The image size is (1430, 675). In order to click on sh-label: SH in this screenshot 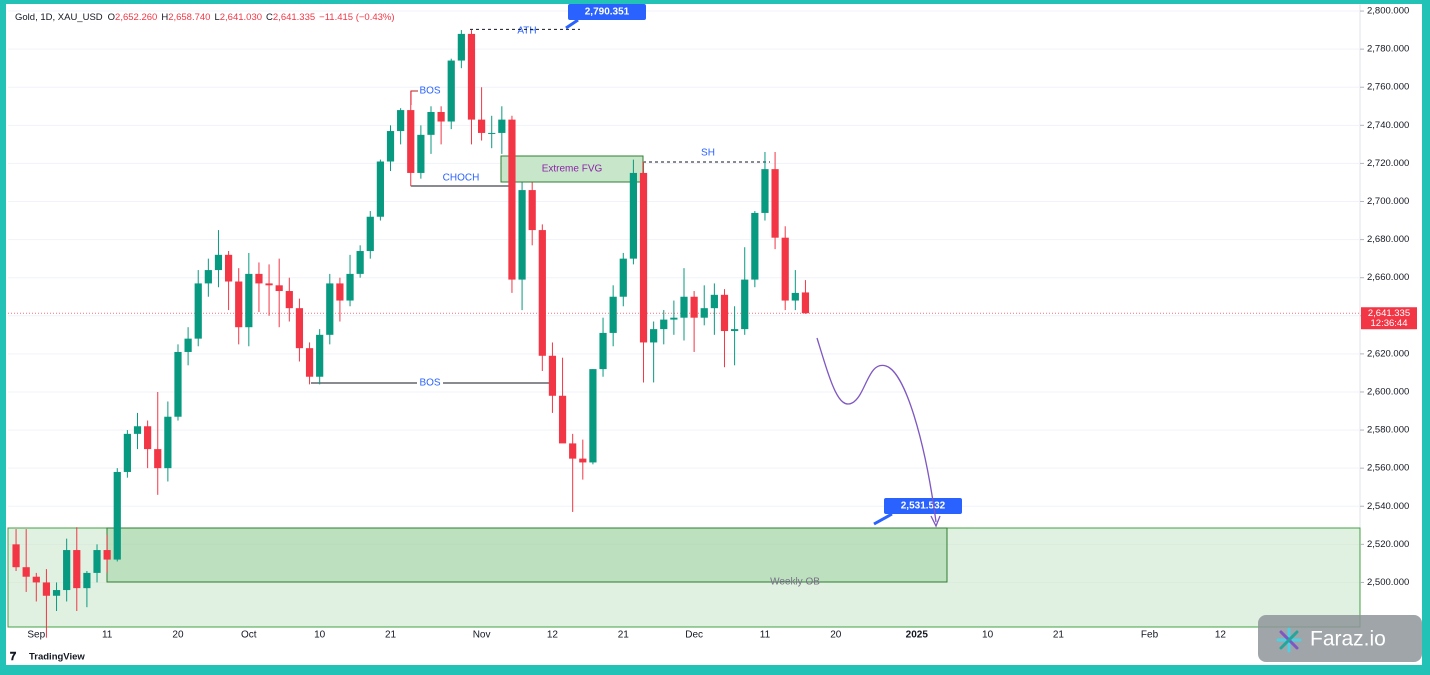, I will do `click(708, 153)`.